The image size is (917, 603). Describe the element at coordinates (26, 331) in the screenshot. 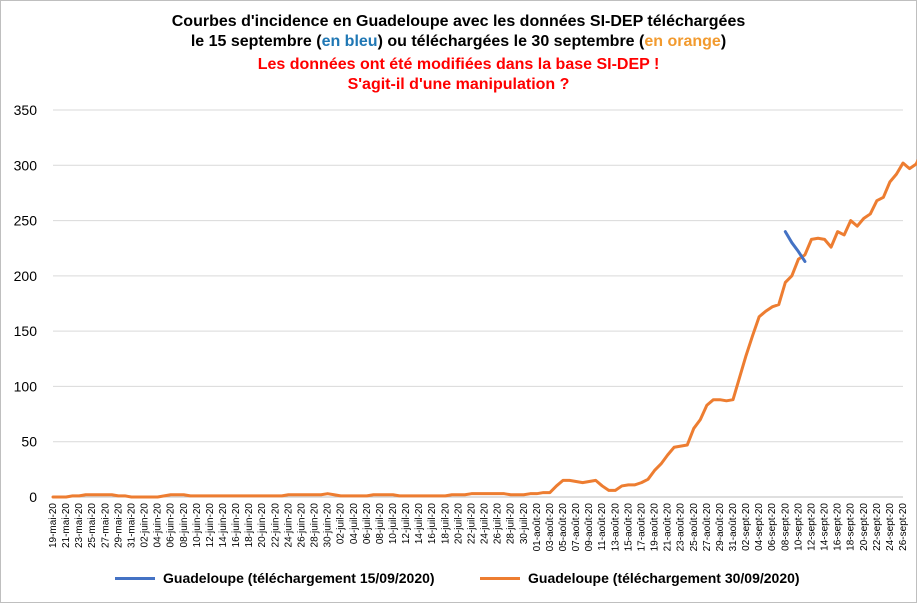

I see `y-tick-label: 150` at that location.